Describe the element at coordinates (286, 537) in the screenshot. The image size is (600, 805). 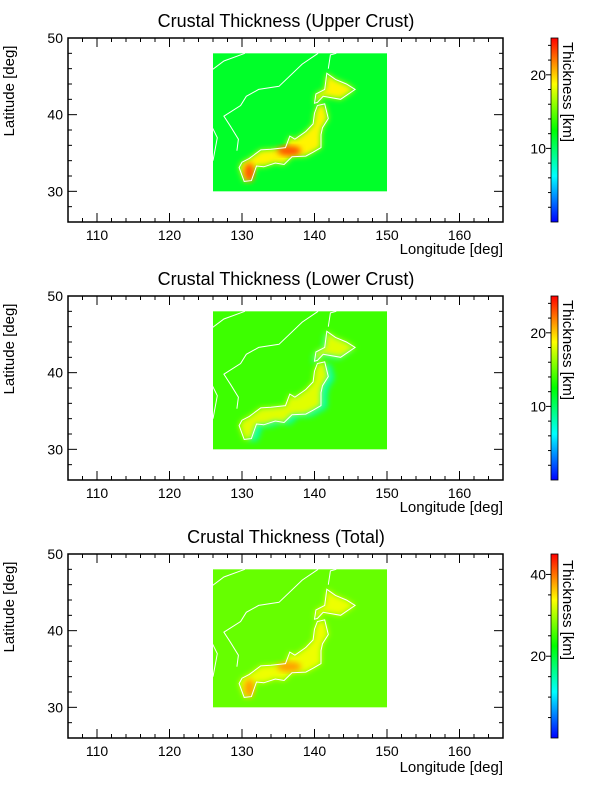
I see `chart-title: Crustal Thickness (Total)` at that location.